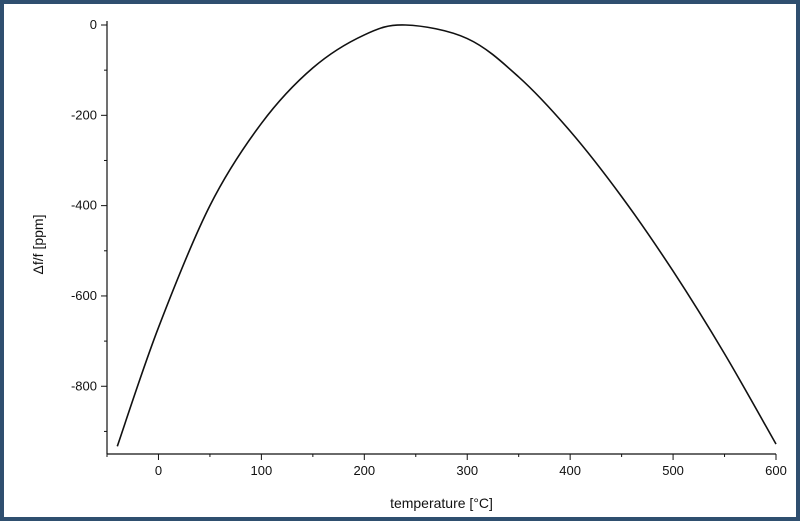 The height and width of the screenshot is (525, 800). Describe the element at coordinates (673, 470) in the screenshot. I see `x-tick-label: 500` at that location.